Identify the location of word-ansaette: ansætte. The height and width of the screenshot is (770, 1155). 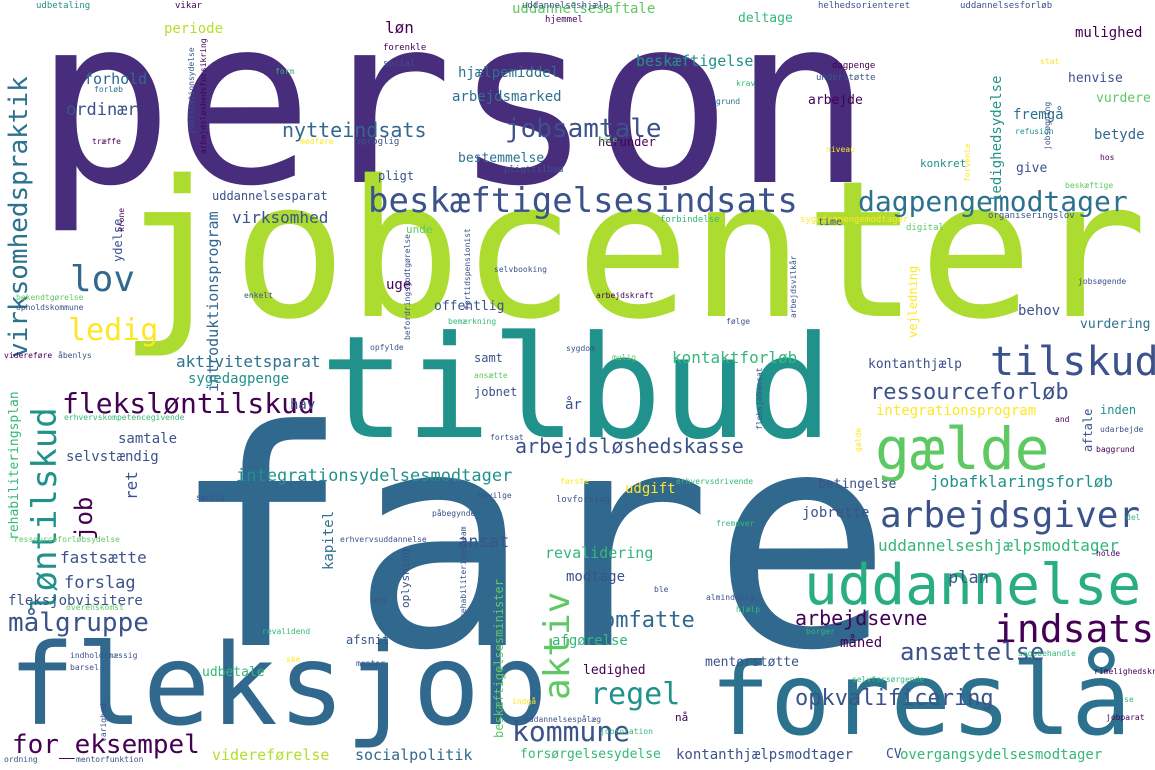
(491, 375).